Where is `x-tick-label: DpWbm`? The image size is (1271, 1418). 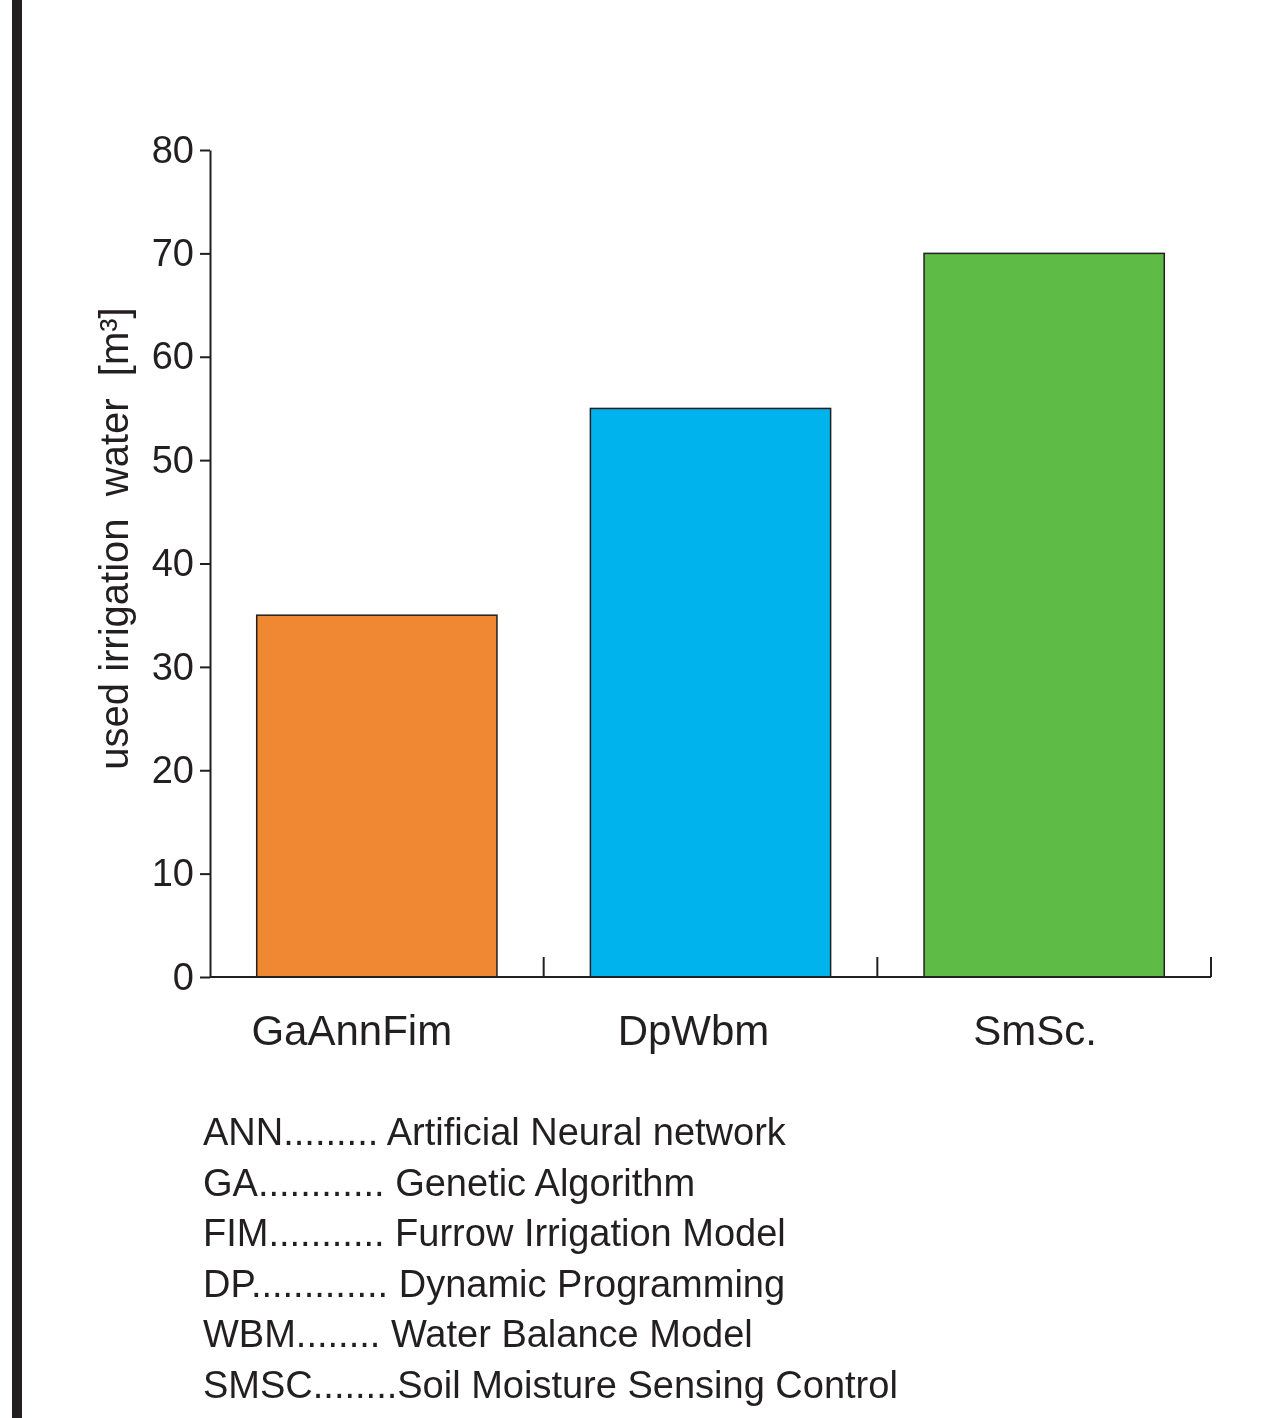
x-tick-label: DpWbm is located at coordinates (693, 1030).